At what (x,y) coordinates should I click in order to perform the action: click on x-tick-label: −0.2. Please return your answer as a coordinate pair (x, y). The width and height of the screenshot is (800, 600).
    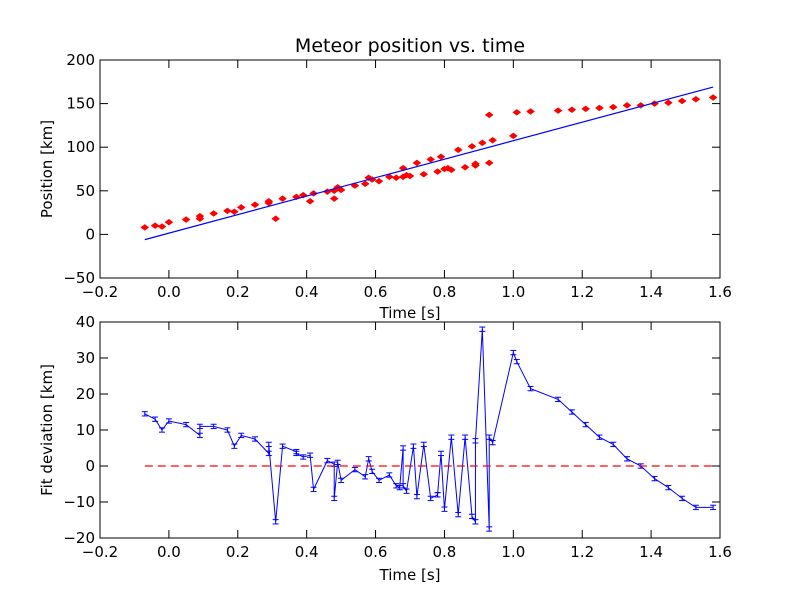
    Looking at the image, I should click on (100, 552).